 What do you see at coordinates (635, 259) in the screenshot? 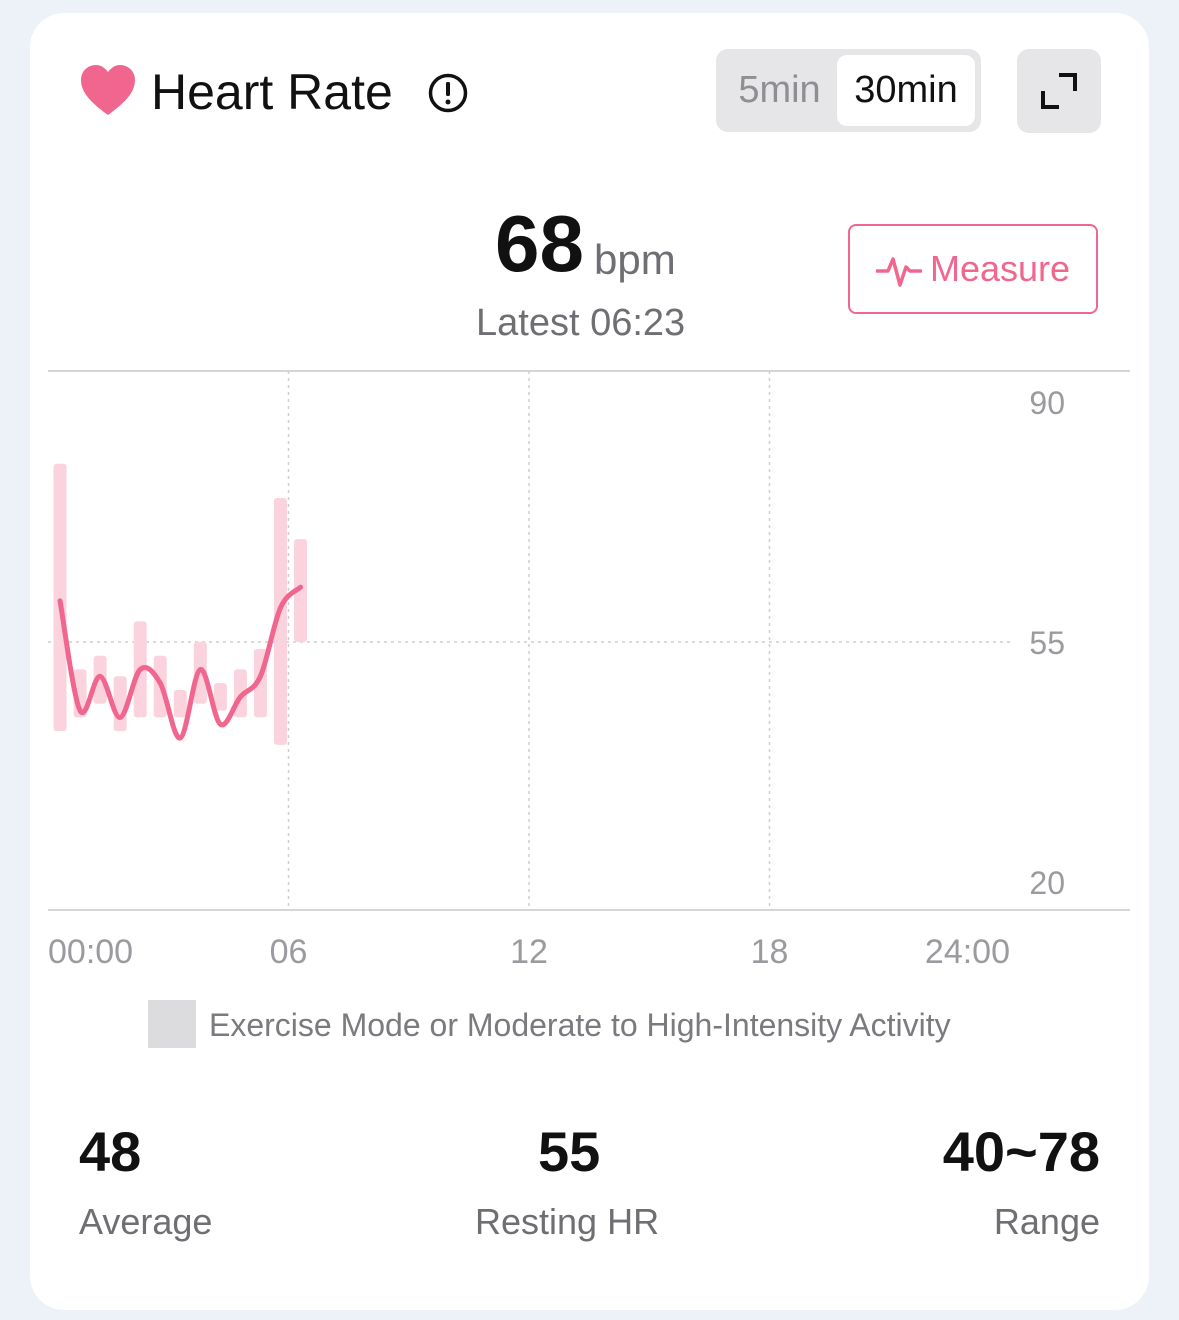
I see `bpm-unit: bpm` at bounding box center [635, 259].